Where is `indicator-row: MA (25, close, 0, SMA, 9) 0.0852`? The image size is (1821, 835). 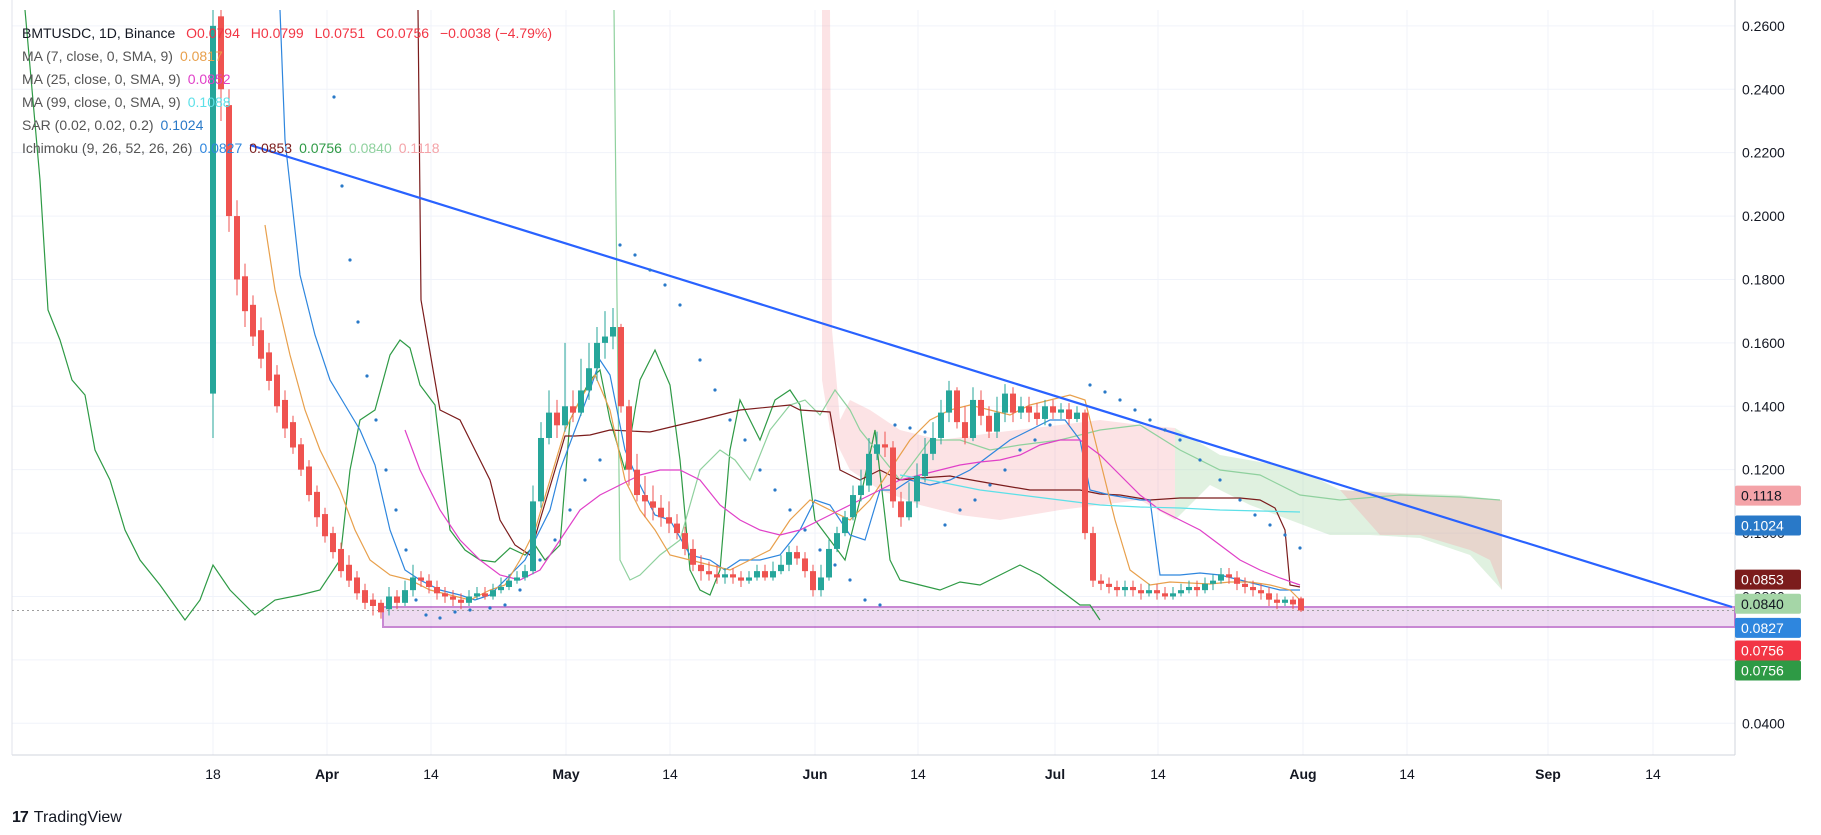
indicator-row: MA (25, close, 0, SMA, 9) 0.0852 is located at coordinates (290, 79).